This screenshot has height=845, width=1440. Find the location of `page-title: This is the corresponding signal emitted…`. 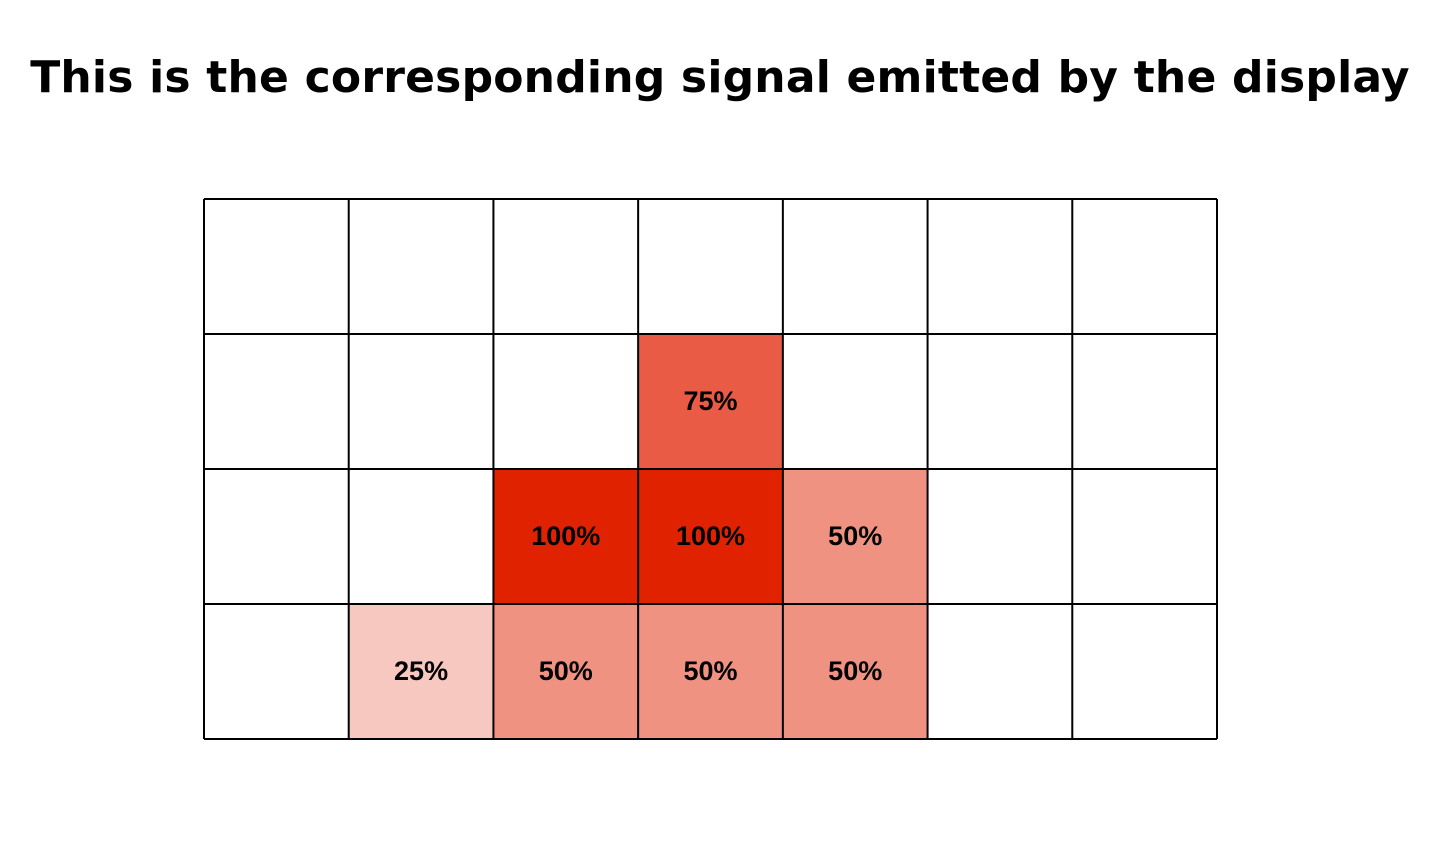

page-title: This is the corresponding signal emitted… is located at coordinates (720, 77).